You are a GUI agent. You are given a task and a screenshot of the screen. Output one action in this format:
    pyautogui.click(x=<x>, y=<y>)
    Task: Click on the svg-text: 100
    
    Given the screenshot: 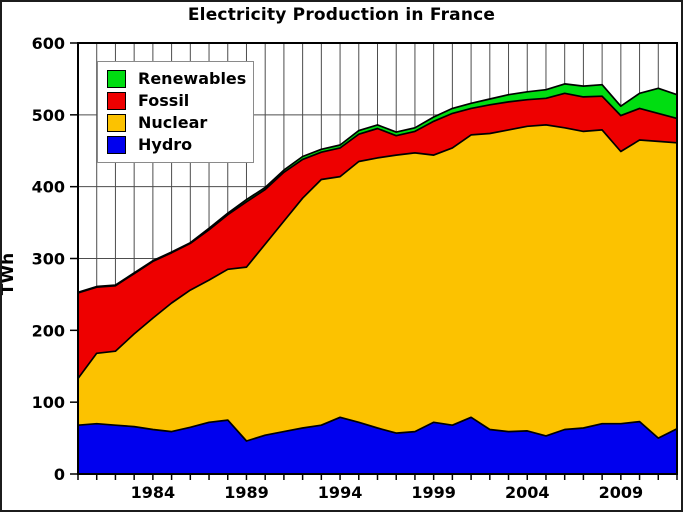 What is the action you would take?
    pyautogui.click(x=48, y=402)
    